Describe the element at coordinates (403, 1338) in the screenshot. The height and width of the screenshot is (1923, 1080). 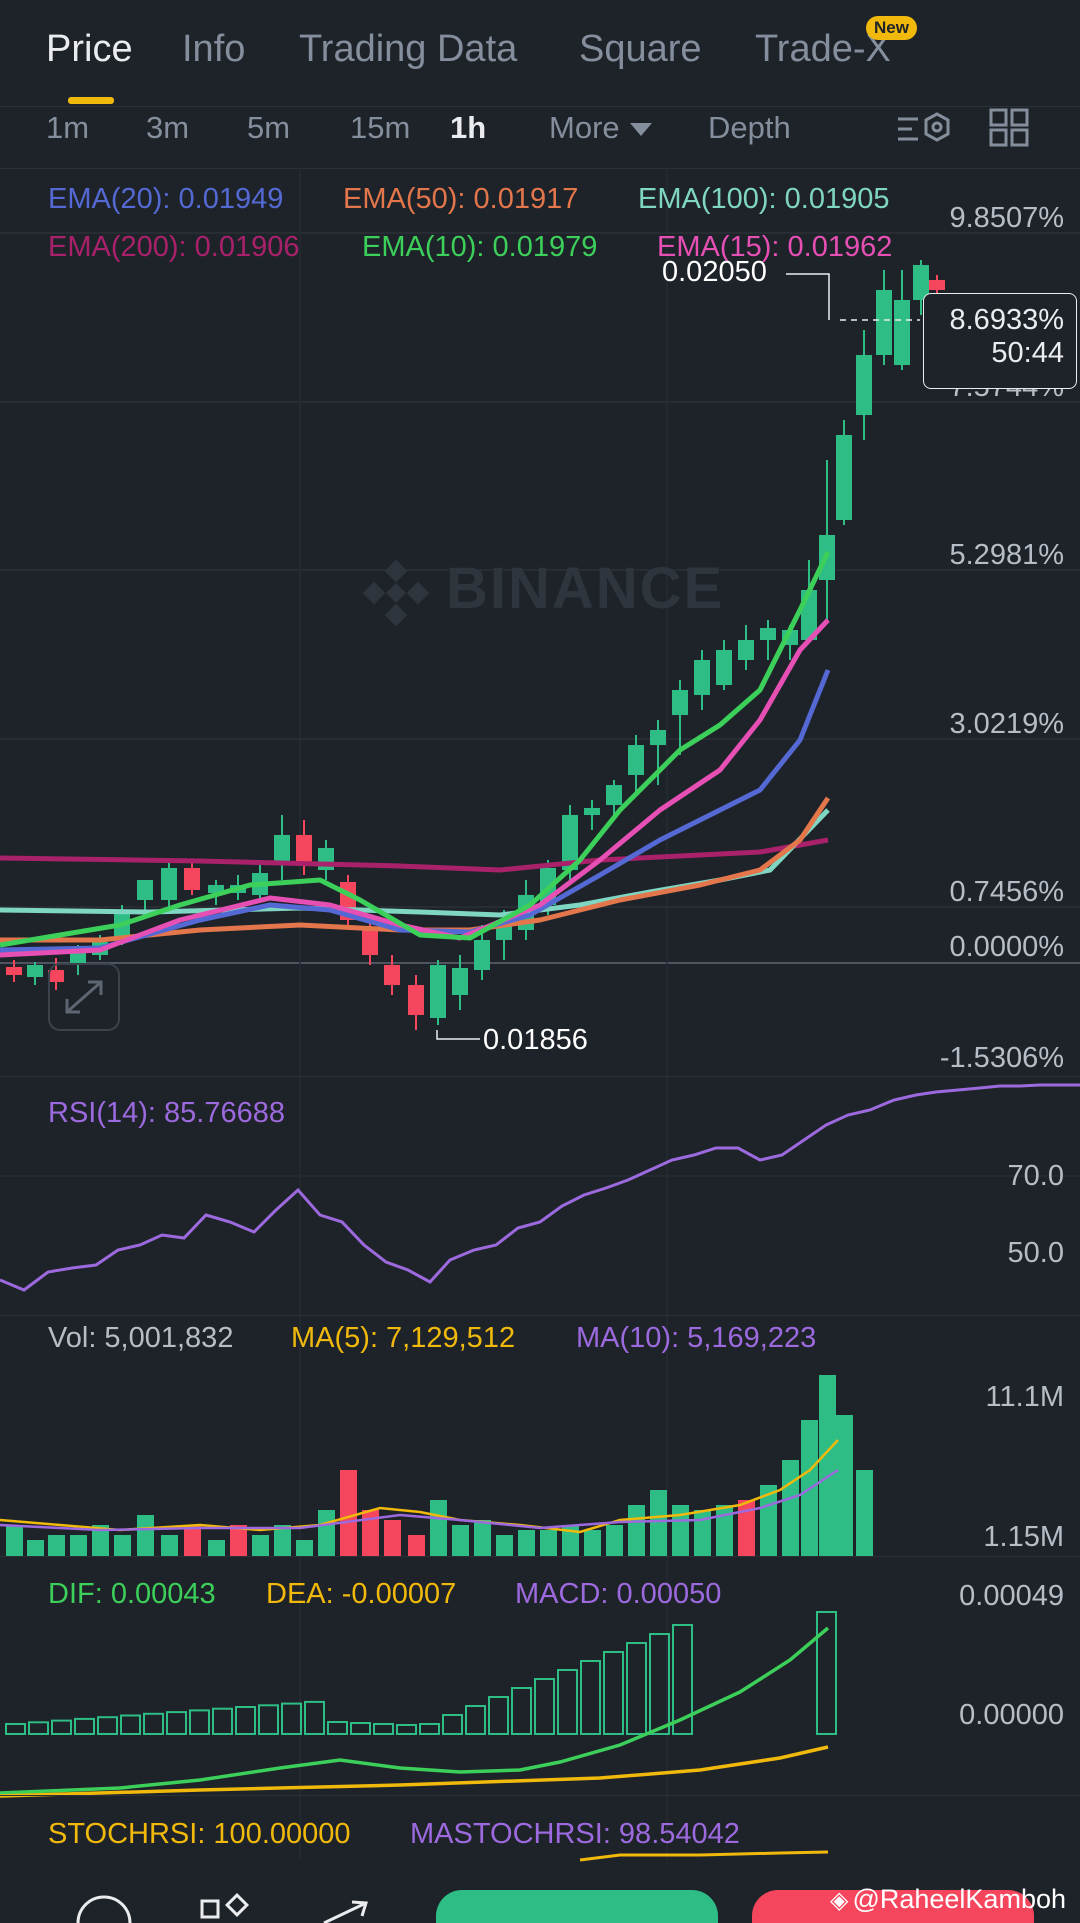
I see `volume-ma5-legend: MA(5): 7,129,512` at that location.